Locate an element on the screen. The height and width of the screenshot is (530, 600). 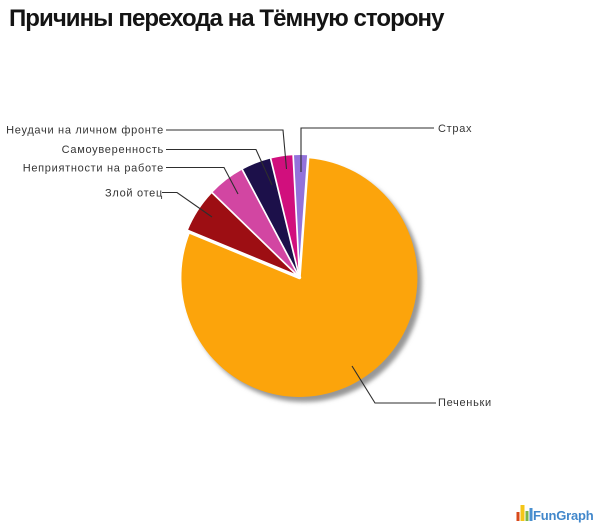
svg-text: Печеньки is located at coordinates (465, 403).